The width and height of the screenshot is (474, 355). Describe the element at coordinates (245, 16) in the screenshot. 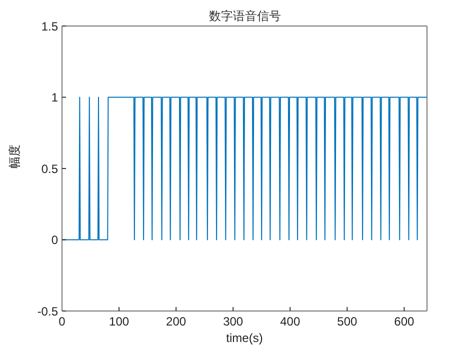

I see `chart-title: 数字语音信号` at that location.